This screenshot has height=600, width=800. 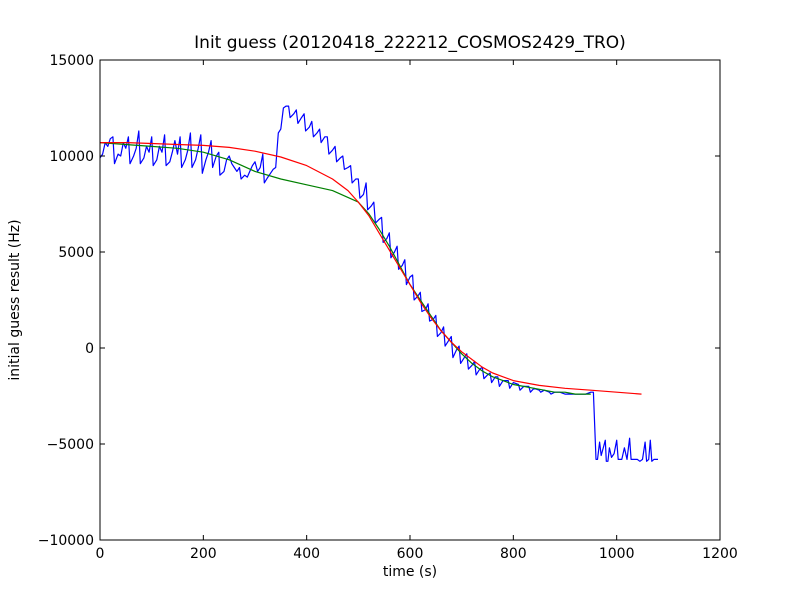 What do you see at coordinates (89, 349) in the screenshot?
I see `y-tick-label: 0` at bounding box center [89, 349].